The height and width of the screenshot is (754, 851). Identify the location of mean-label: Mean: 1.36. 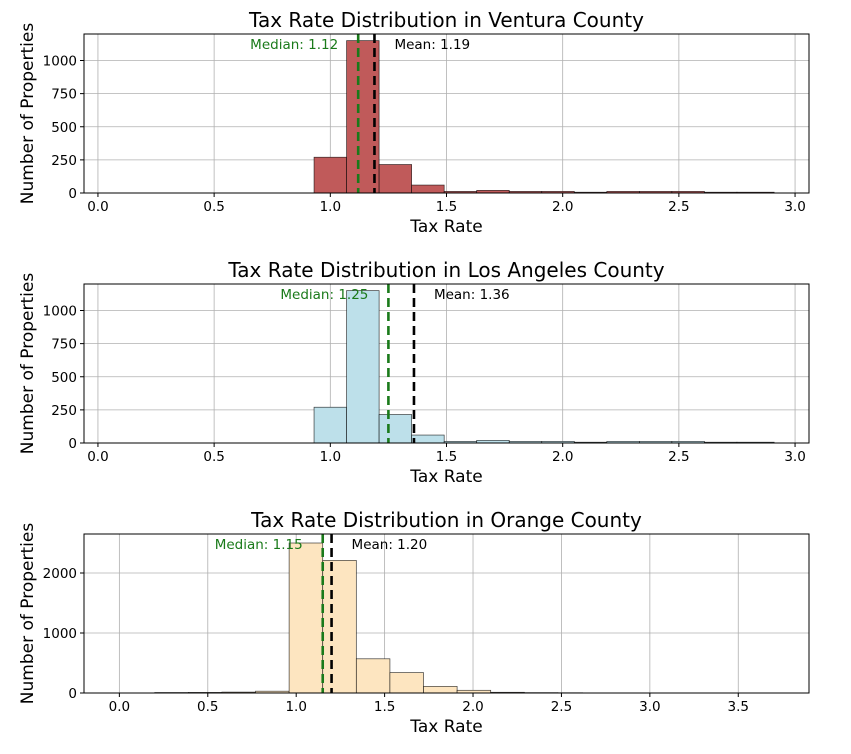
(472, 295).